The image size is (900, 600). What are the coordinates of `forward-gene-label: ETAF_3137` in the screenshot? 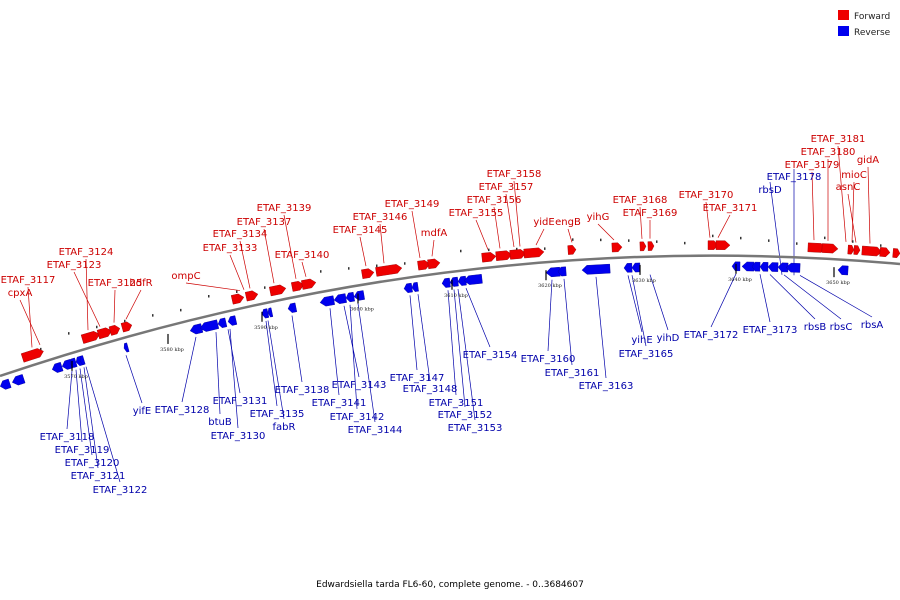 It's located at (264, 222).